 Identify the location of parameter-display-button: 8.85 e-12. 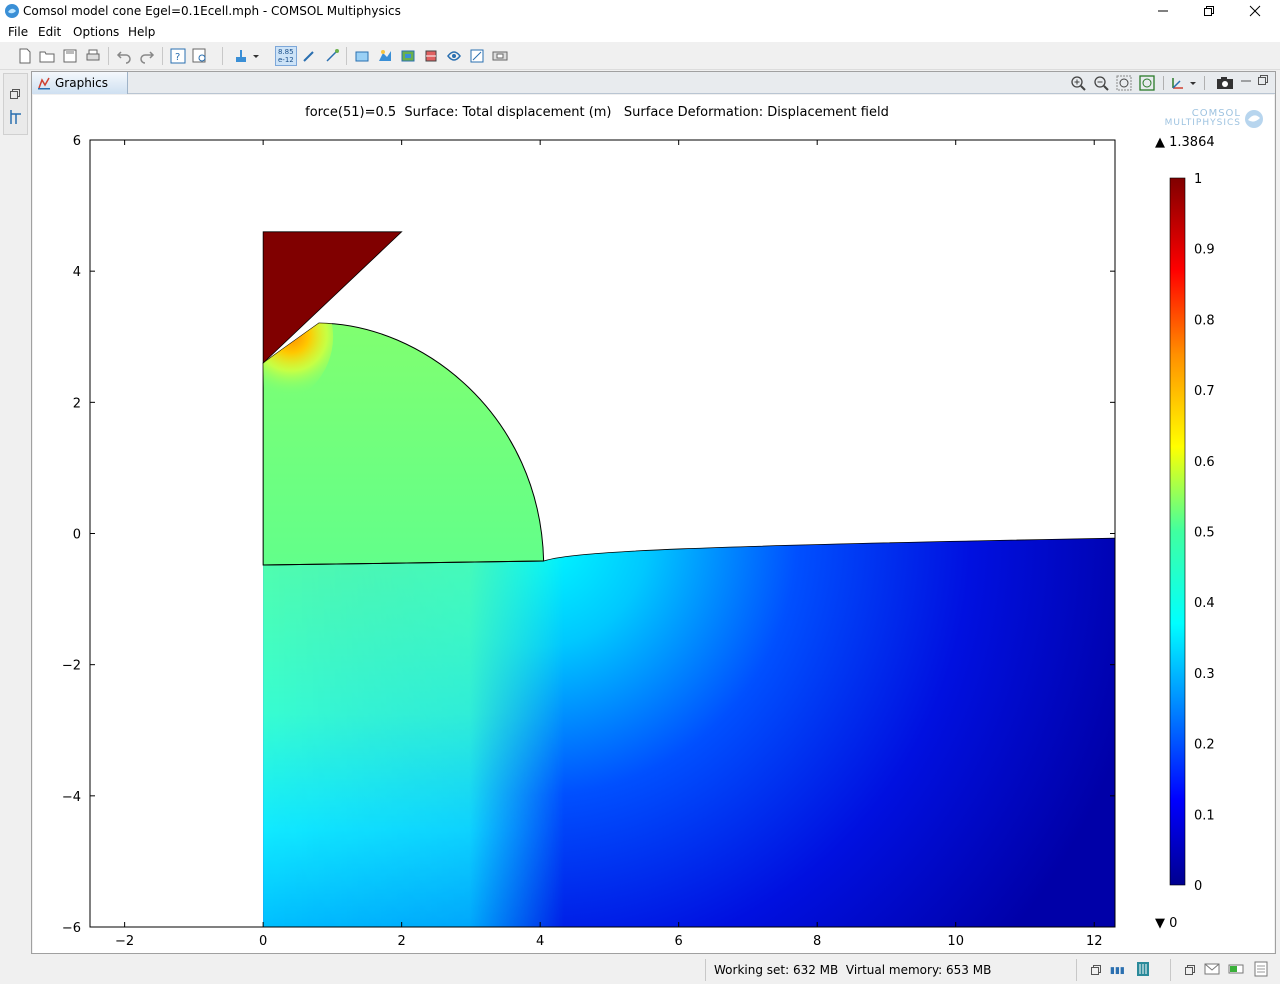
(286, 56).